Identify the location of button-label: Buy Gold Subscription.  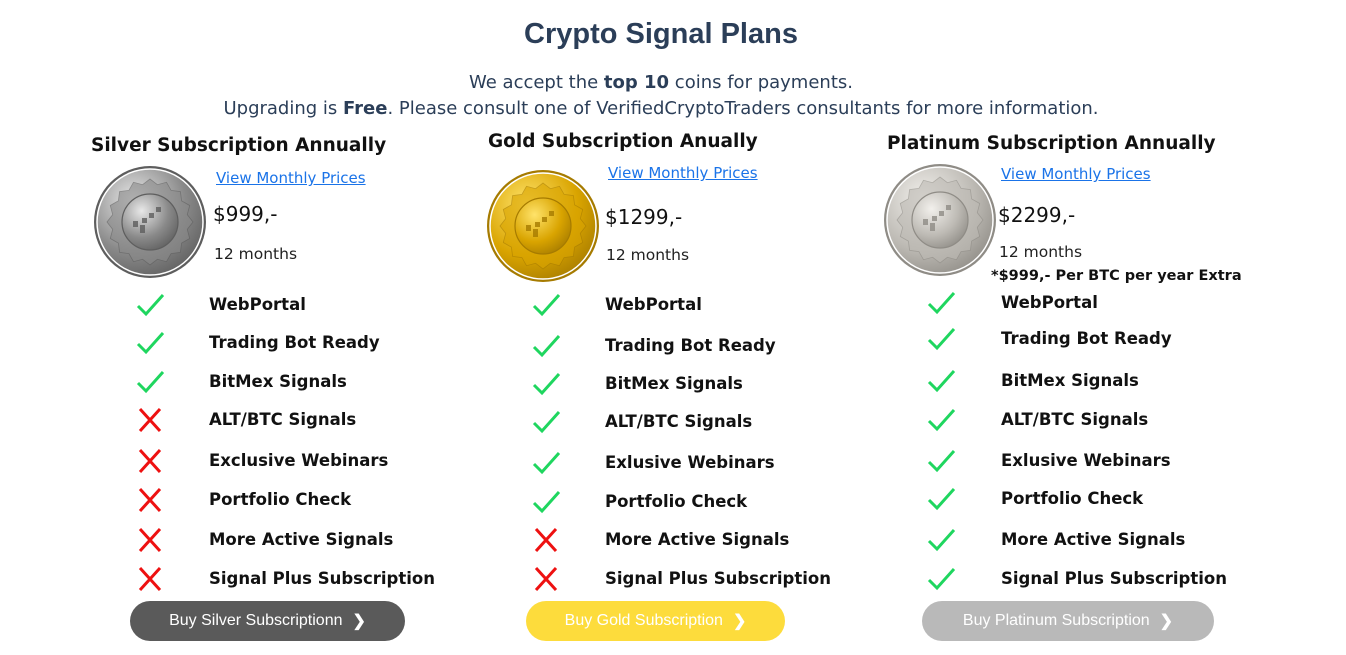
(643, 620).